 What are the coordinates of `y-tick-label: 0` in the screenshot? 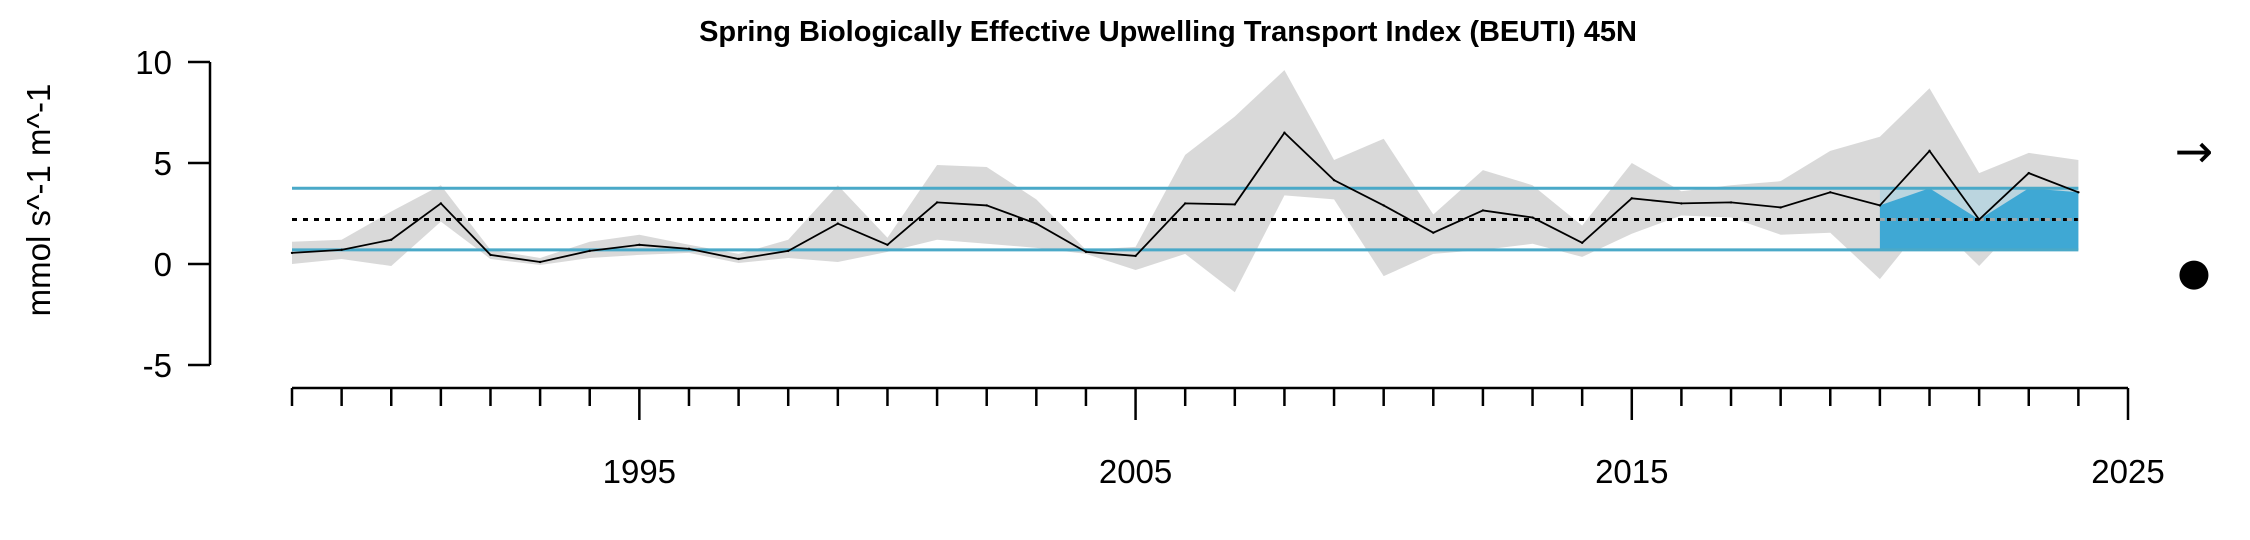 It's located at (163, 264).